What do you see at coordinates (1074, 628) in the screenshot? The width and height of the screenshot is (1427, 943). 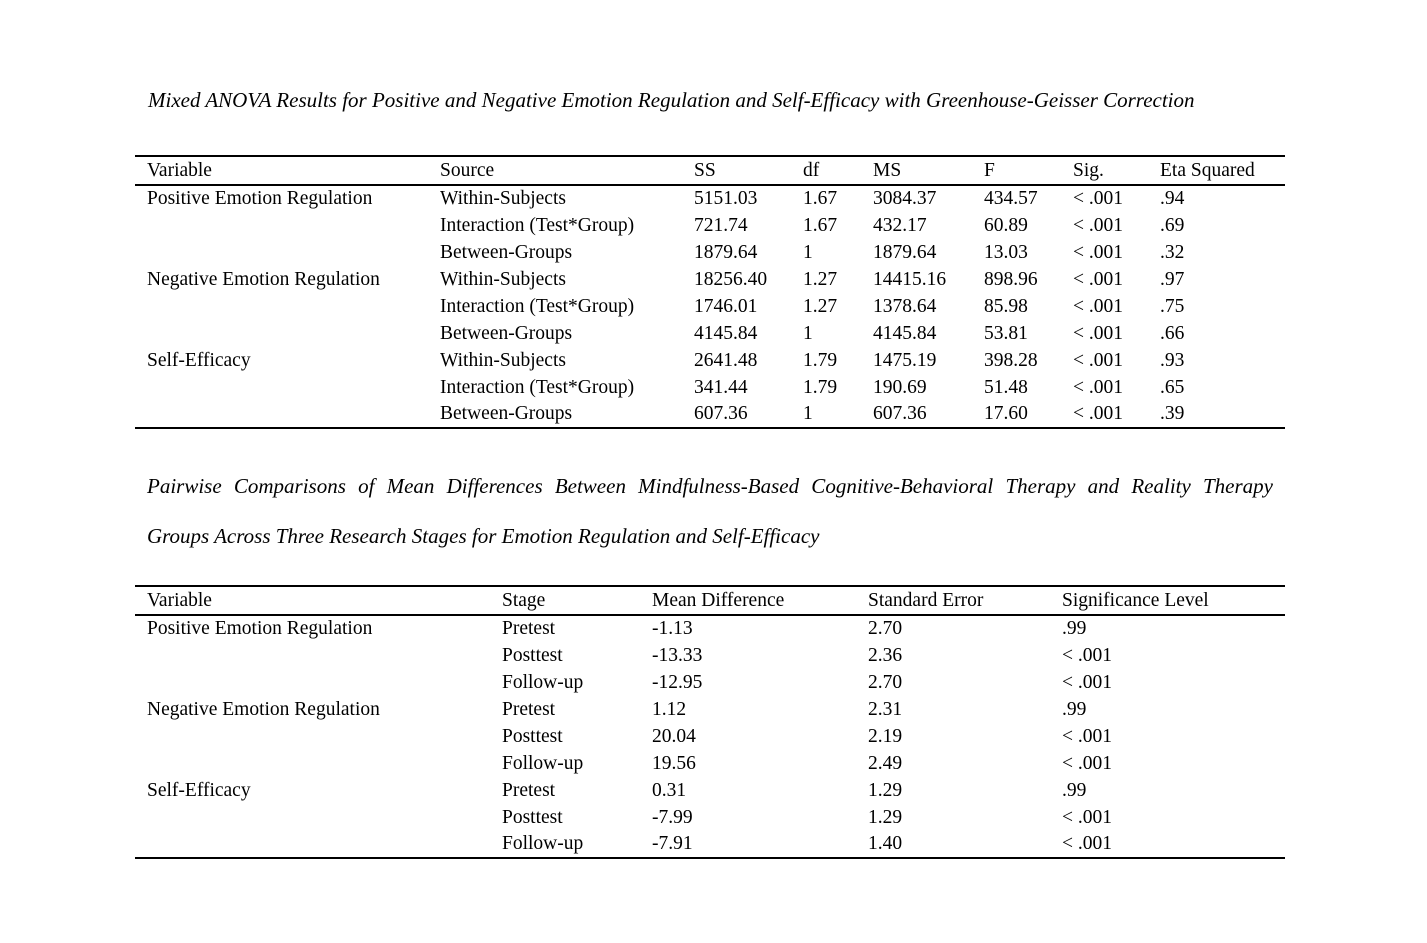 I see `table-cell: .99` at bounding box center [1074, 628].